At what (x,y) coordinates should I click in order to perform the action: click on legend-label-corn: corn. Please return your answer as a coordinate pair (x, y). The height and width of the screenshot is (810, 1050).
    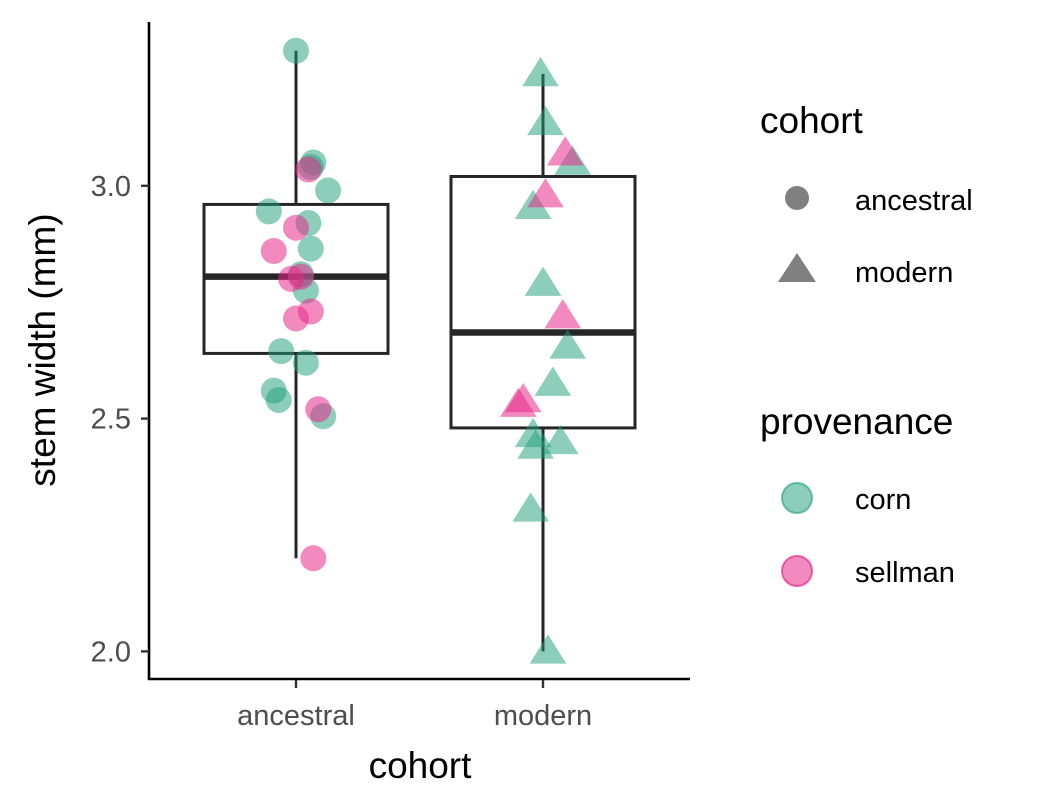
    Looking at the image, I should click on (883, 500).